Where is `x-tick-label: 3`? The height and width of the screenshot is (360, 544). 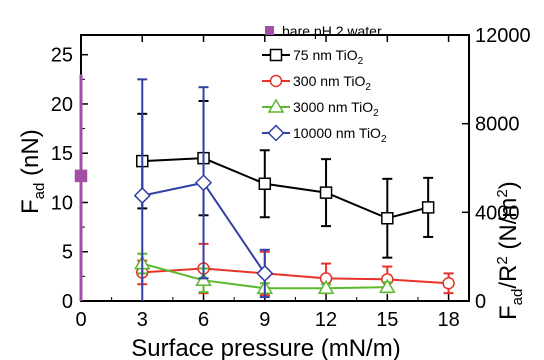 x-tick-label: 3 is located at coordinates (142, 320).